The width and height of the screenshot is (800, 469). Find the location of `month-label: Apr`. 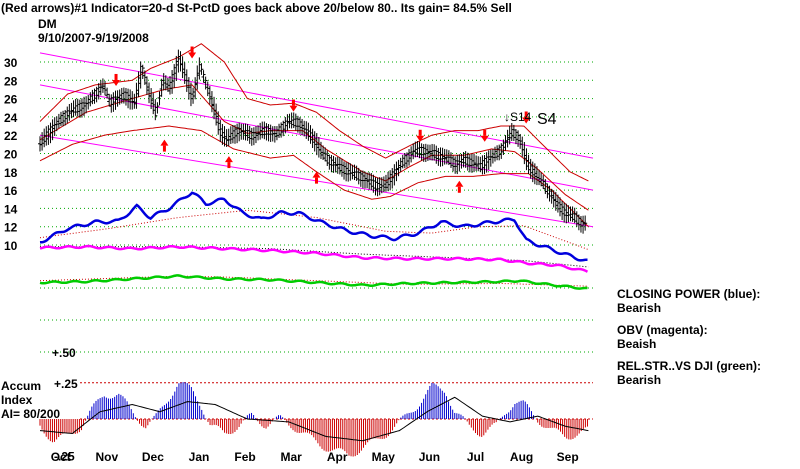

month-label: Apr is located at coordinates (337, 457).